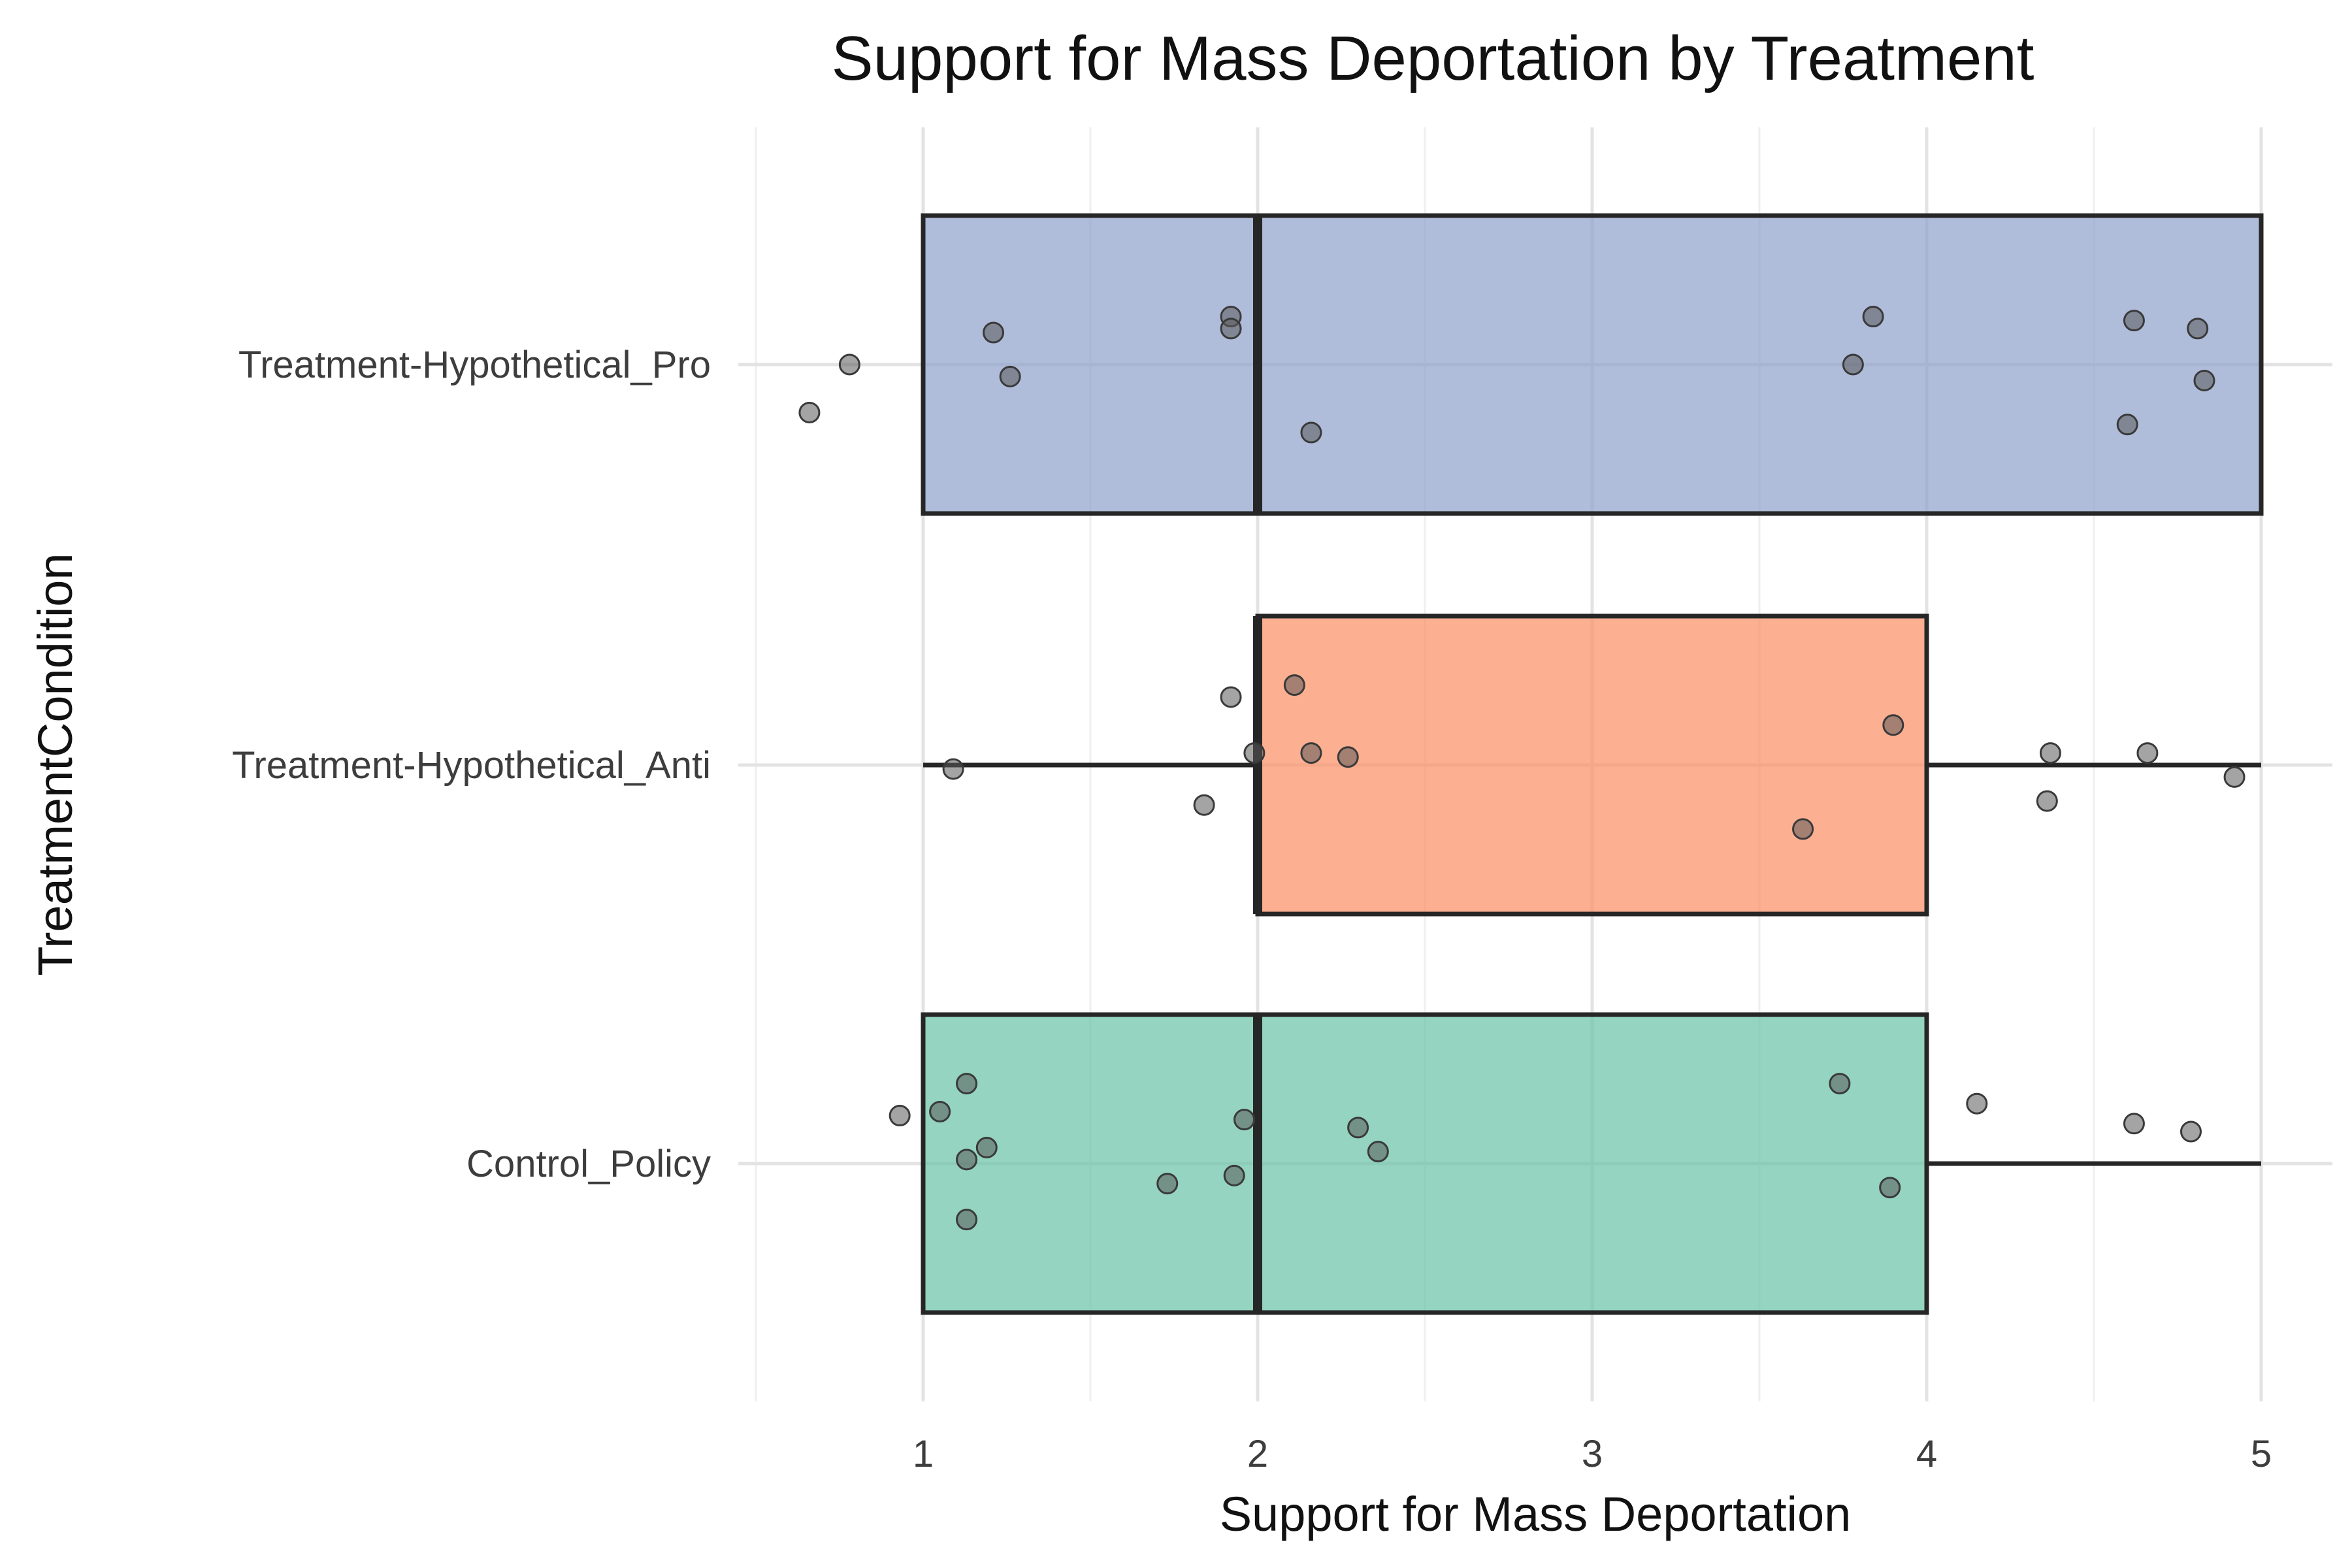  I want to click on x-tick-label: 5, so click(2261, 1454).